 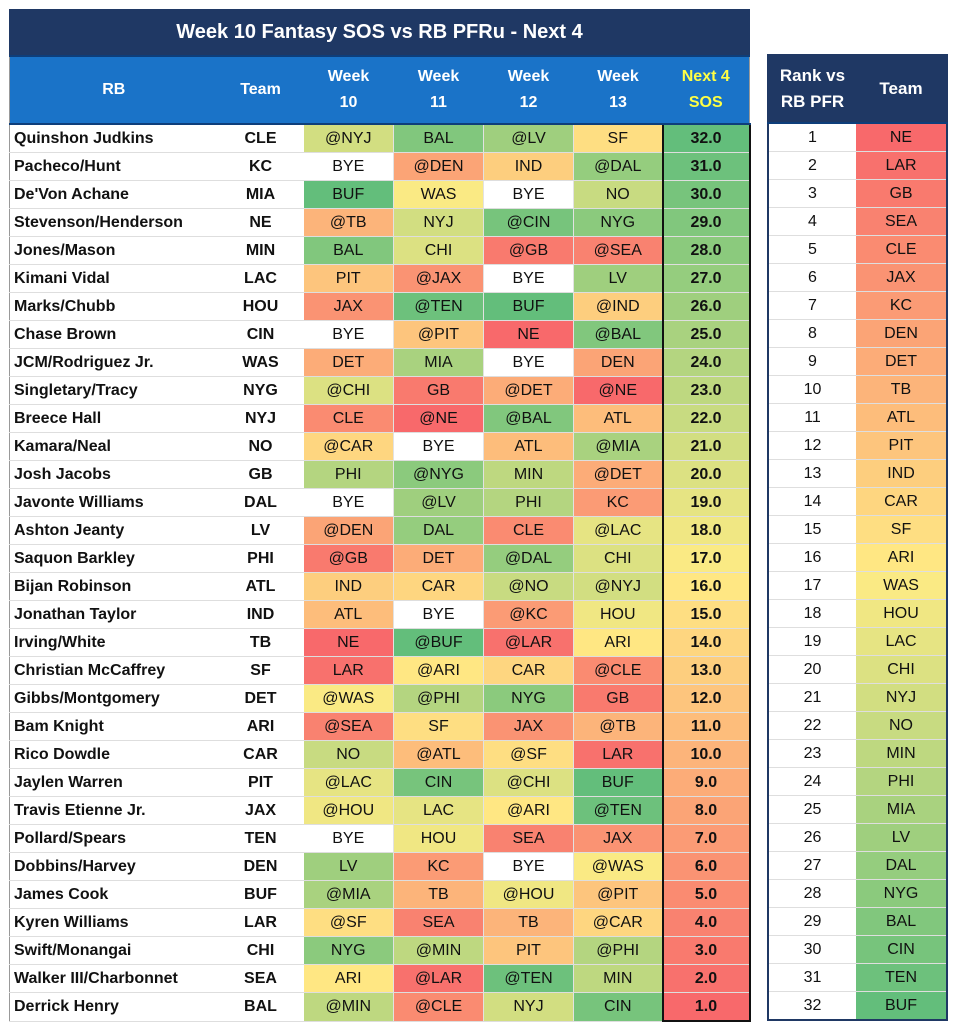 I want to click on opponent-week-11: TB, so click(x=438, y=894).